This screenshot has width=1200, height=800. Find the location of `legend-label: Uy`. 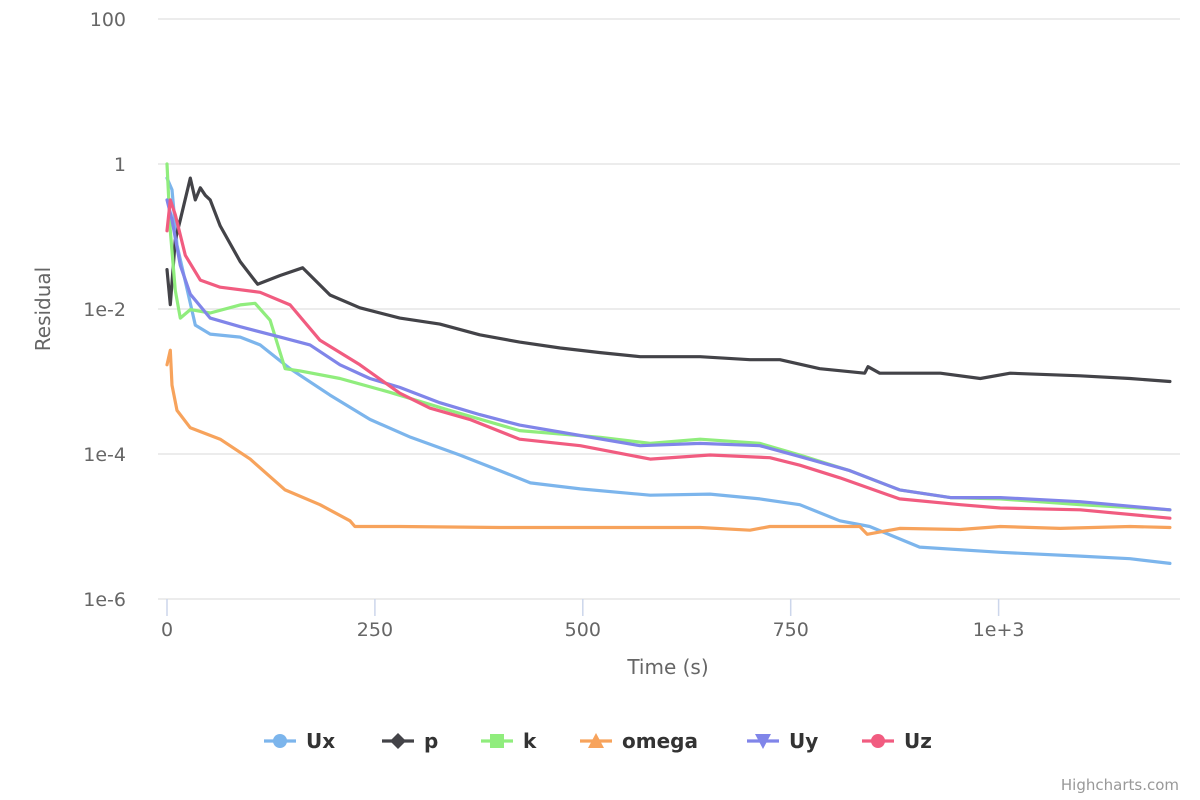

legend-label: Uy is located at coordinates (803, 741).